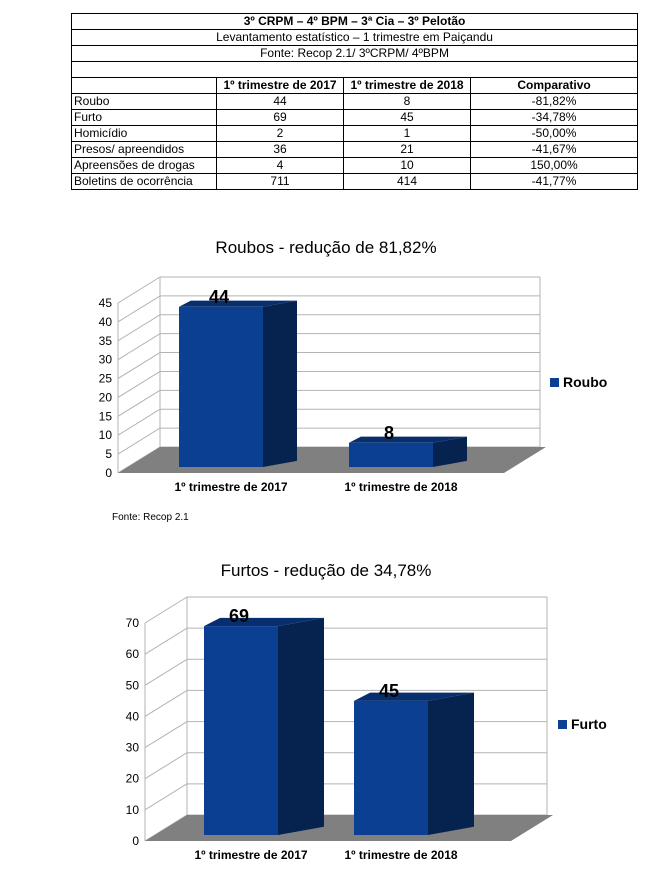 The height and width of the screenshot is (882, 652). What do you see at coordinates (407, 149) in the screenshot?
I see `table-cell: 21` at bounding box center [407, 149].